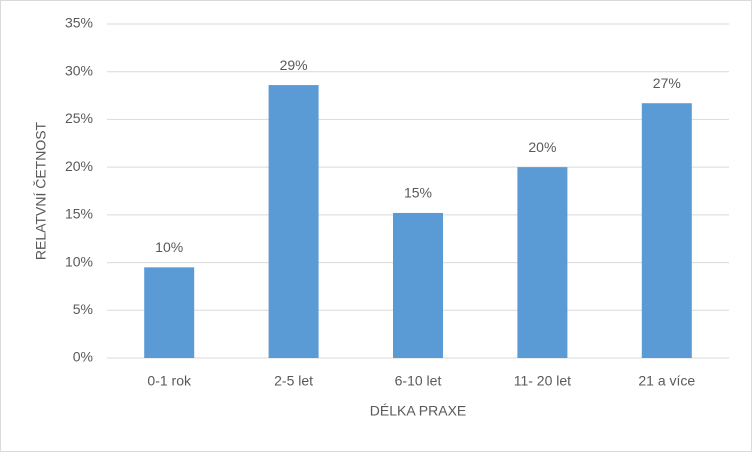 The height and width of the screenshot is (452, 752). Describe the element at coordinates (418, 193) in the screenshot. I see `value-label: 15%` at that location.